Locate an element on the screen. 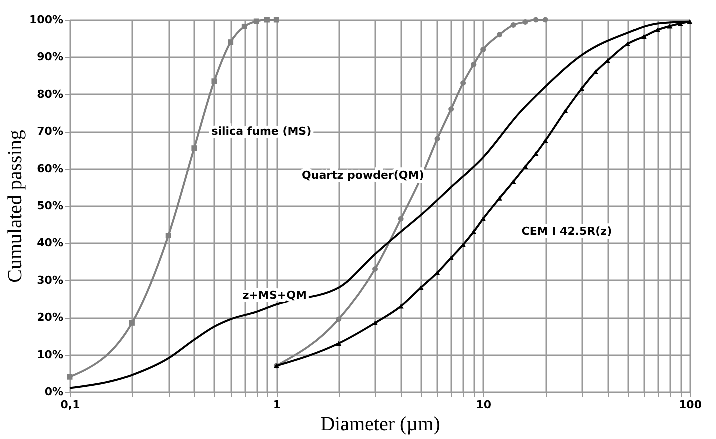 This screenshot has height=439, width=716. x-tick-label: 1 is located at coordinates (277, 405).